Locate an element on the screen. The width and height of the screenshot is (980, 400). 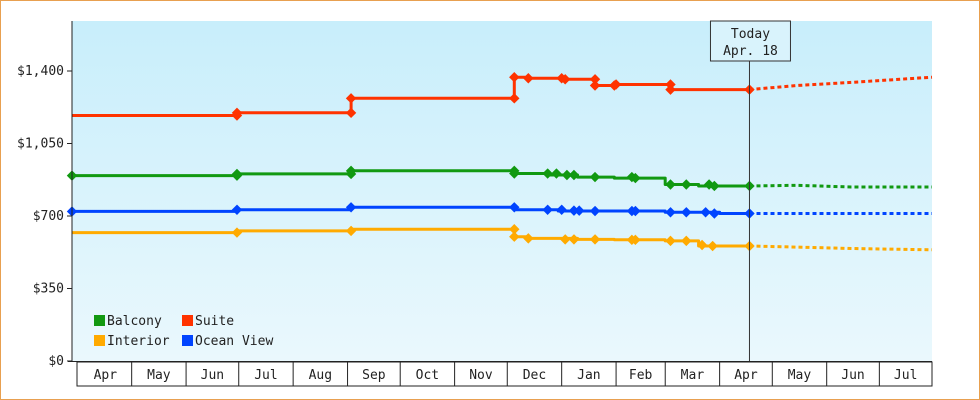
forecast-line-suite is located at coordinates (841, 83).